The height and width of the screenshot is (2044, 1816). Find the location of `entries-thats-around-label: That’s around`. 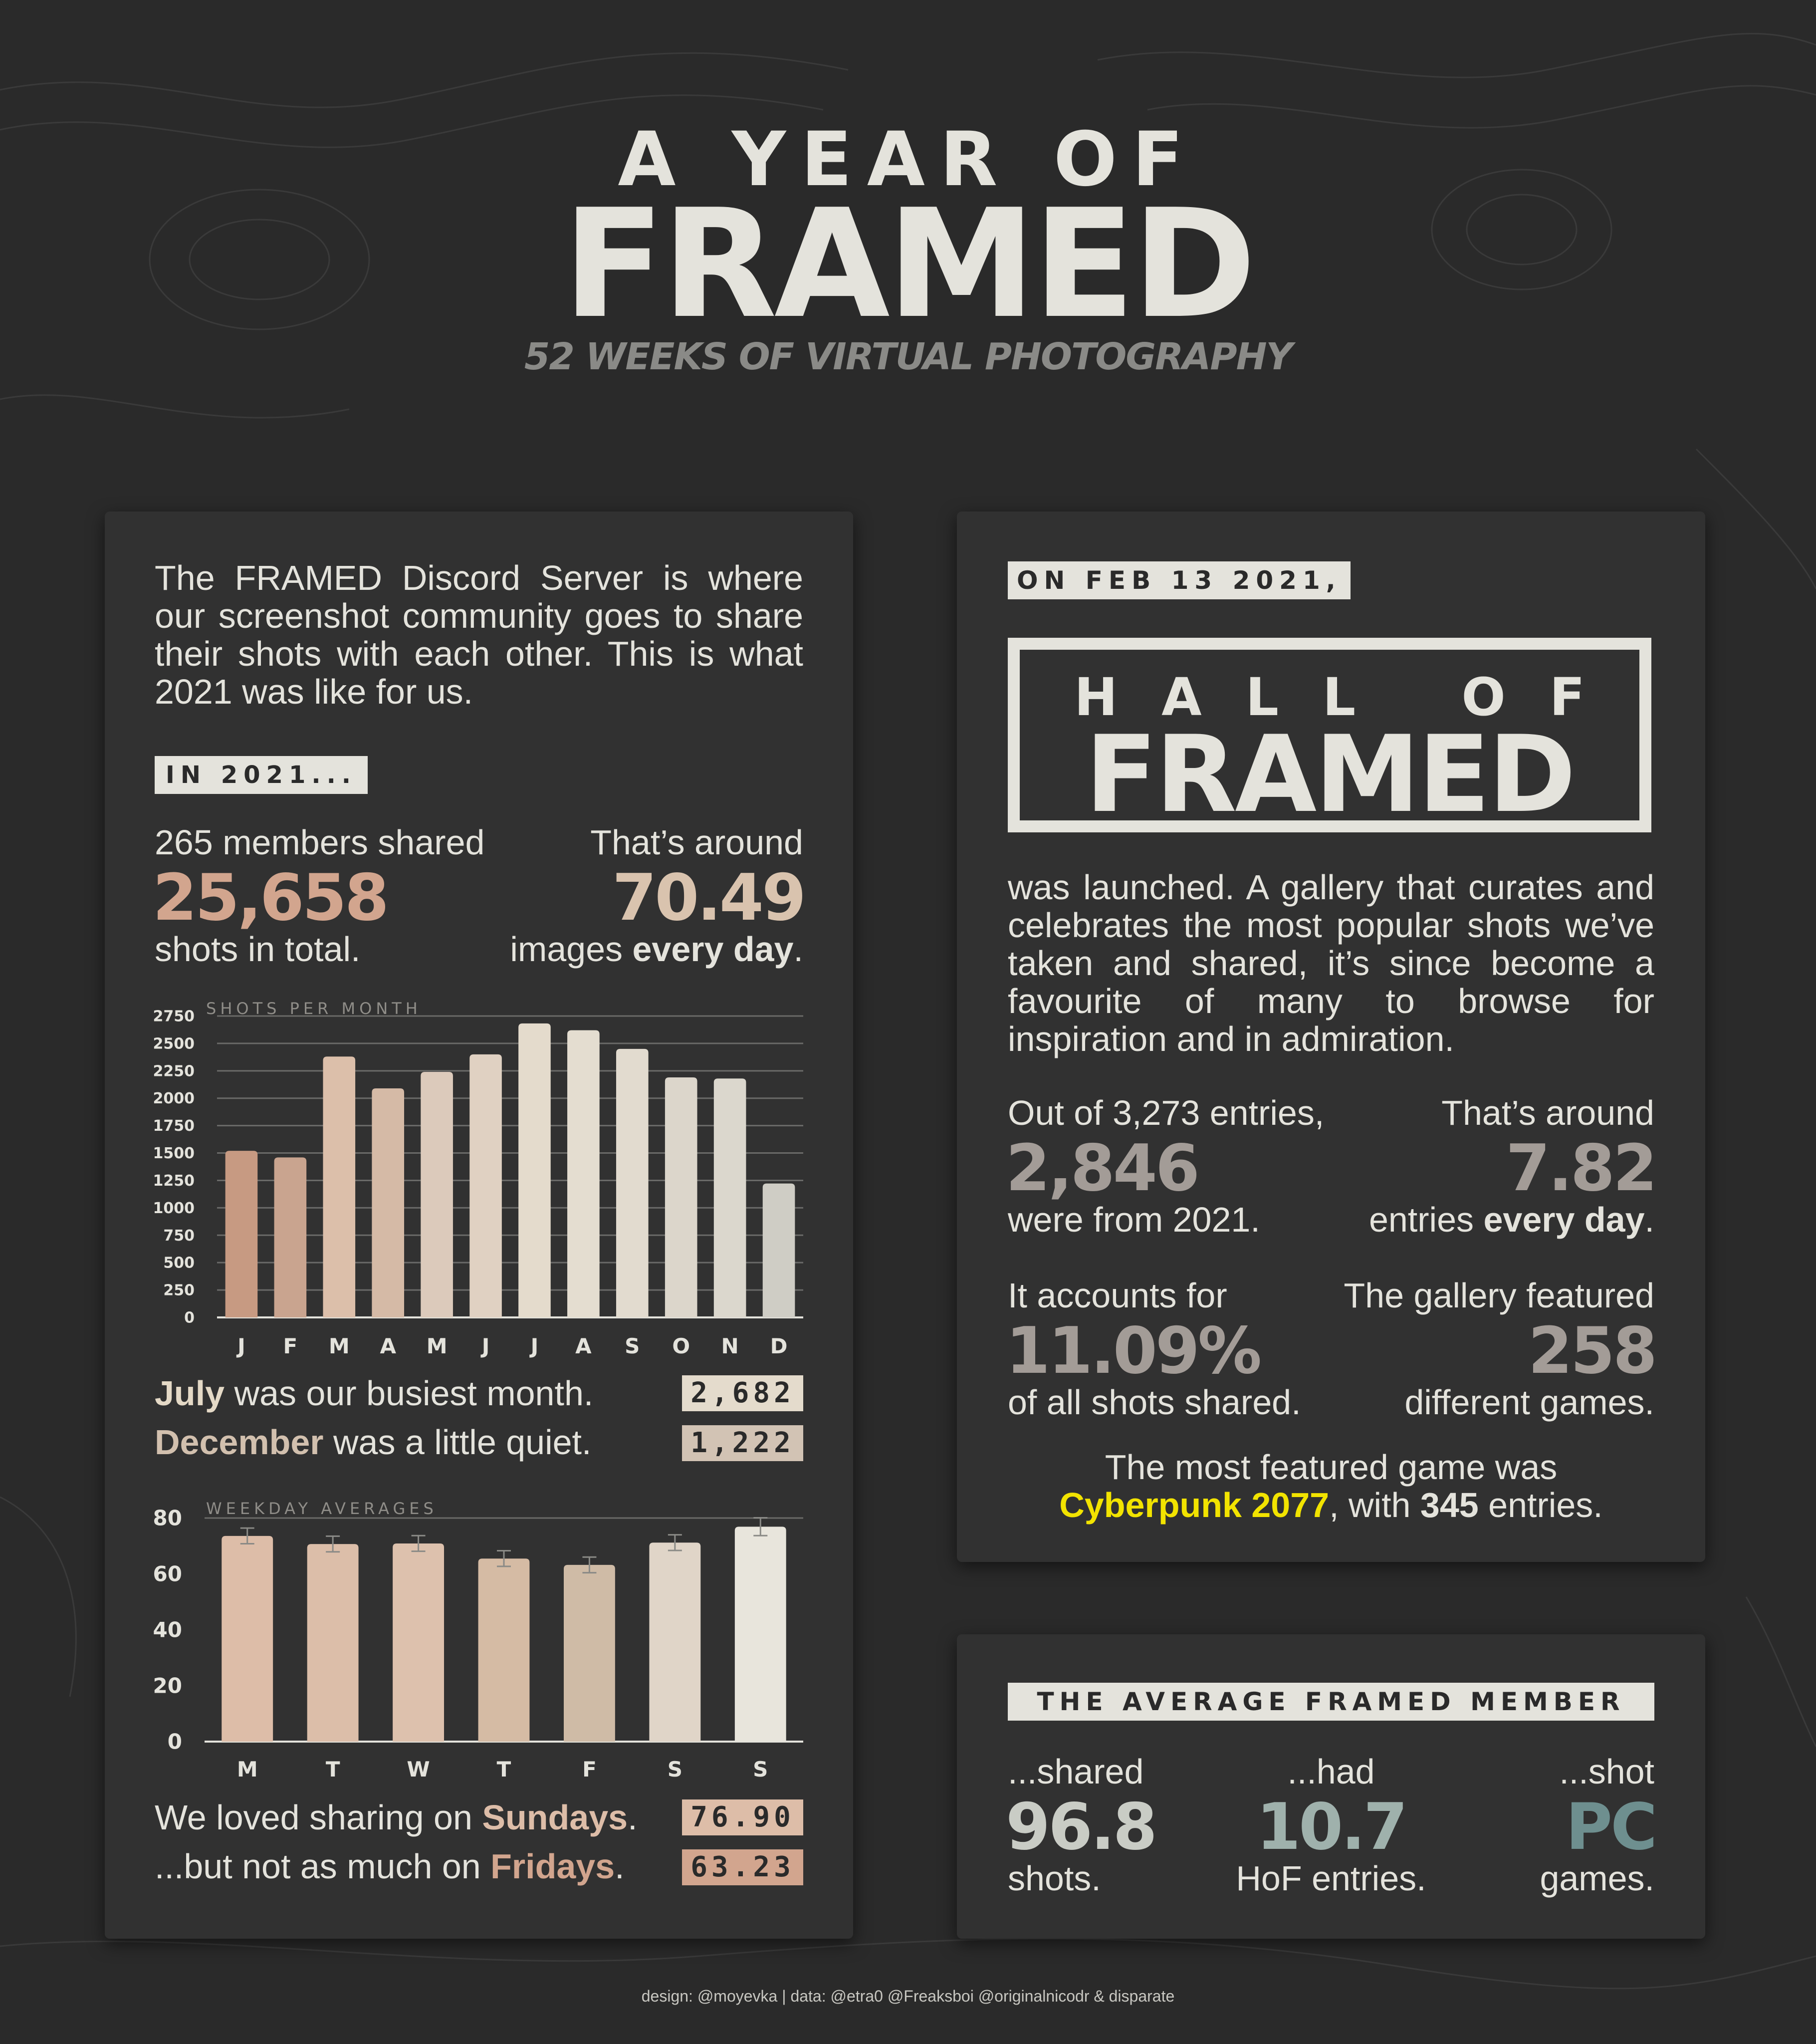

entries-thats-around-label: That’s around is located at coordinates (1547, 1112).